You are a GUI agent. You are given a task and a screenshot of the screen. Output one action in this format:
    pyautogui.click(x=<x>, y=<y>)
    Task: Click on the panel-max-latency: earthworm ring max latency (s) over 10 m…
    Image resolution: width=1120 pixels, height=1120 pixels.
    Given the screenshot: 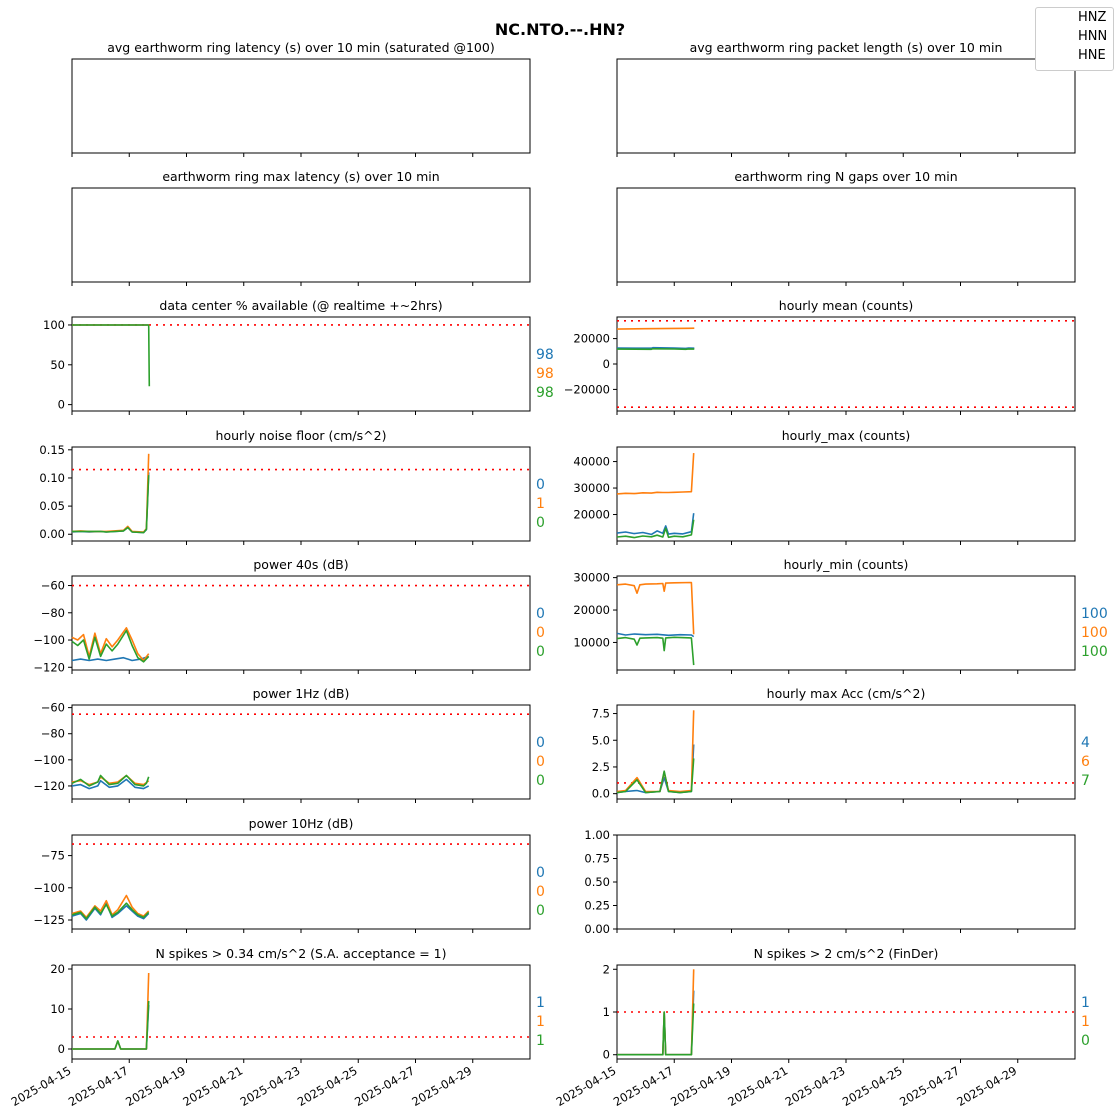 What is the action you would take?
    pyautogui.click(x=301, y=227)
    